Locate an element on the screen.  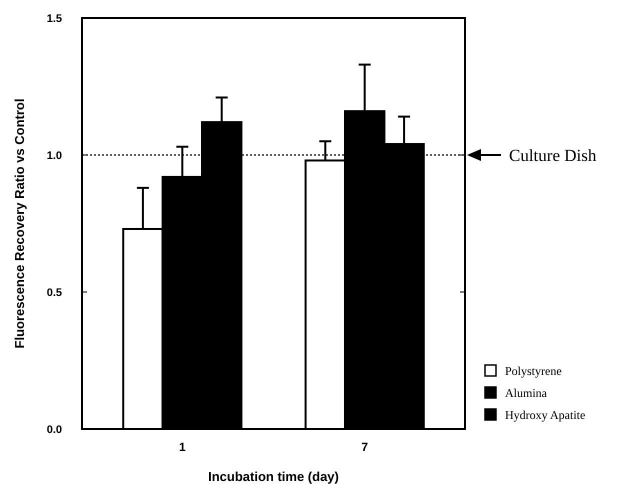
y-tick-label: 1.0 is located at coordinates (54, 156).